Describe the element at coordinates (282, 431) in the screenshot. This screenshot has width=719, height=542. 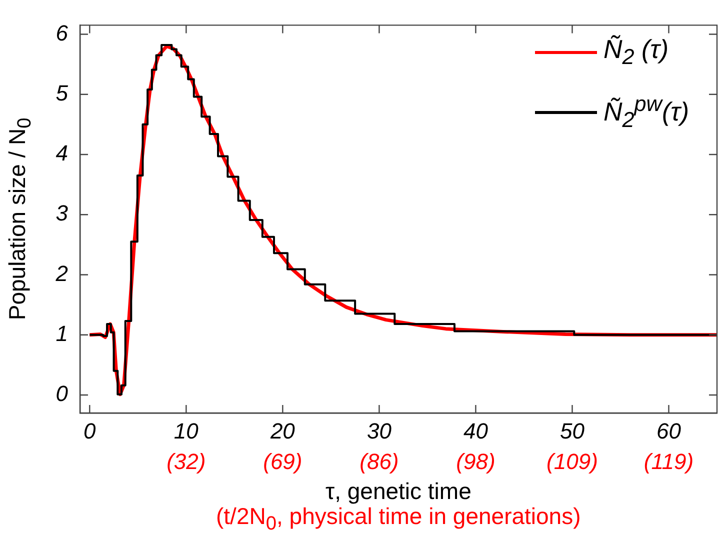
I see `x-tick-label: 20` at that location.